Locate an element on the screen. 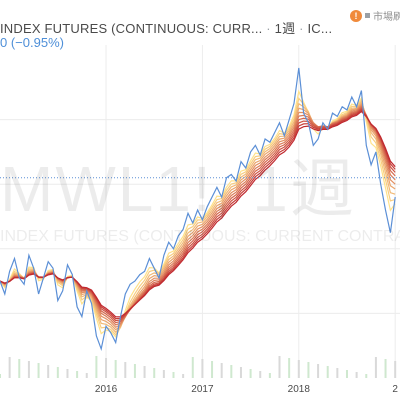 This screenshot has height=400, width=400. interval-label: 1週 is located at coordinates (285, 28).